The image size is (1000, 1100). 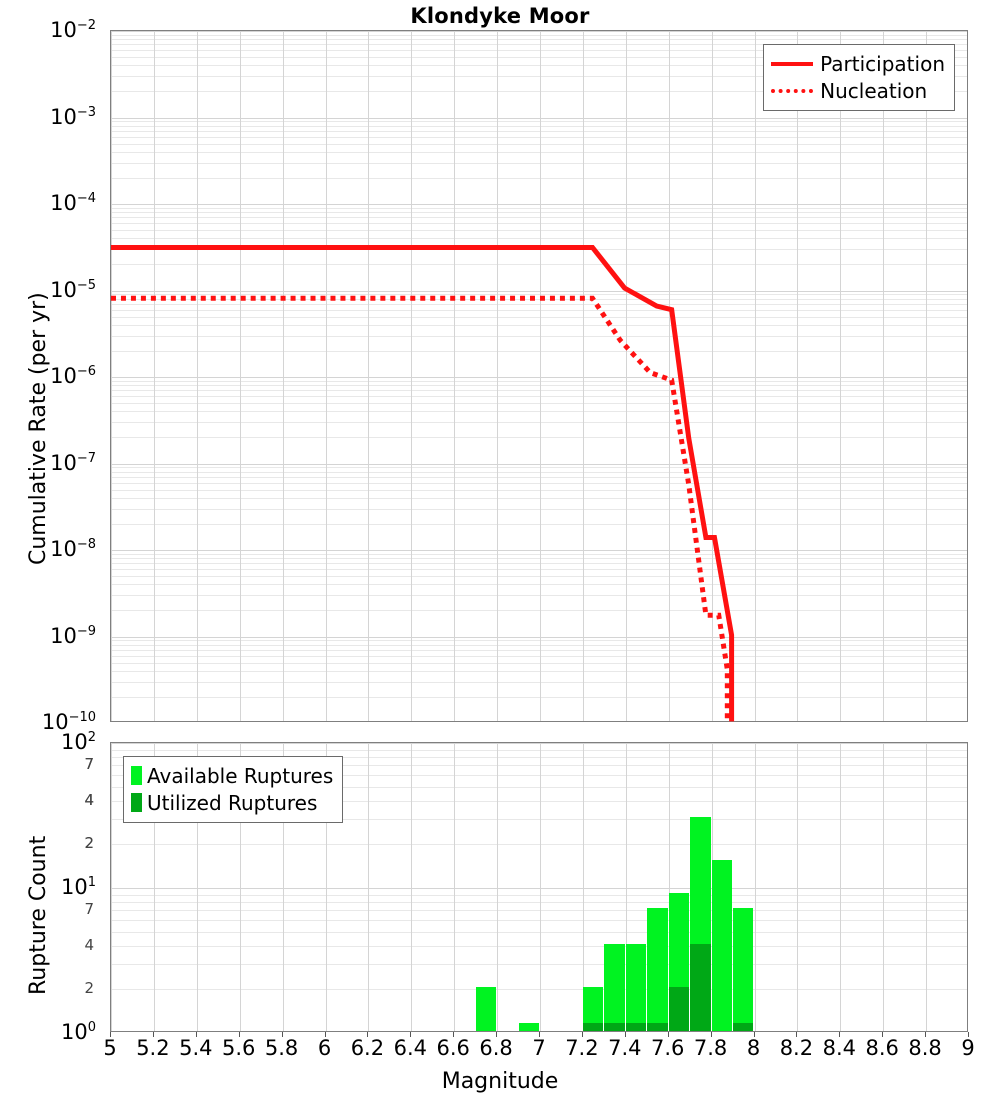 I want to click on x-tick-label: 7.4, so click(x=625, y=1048).